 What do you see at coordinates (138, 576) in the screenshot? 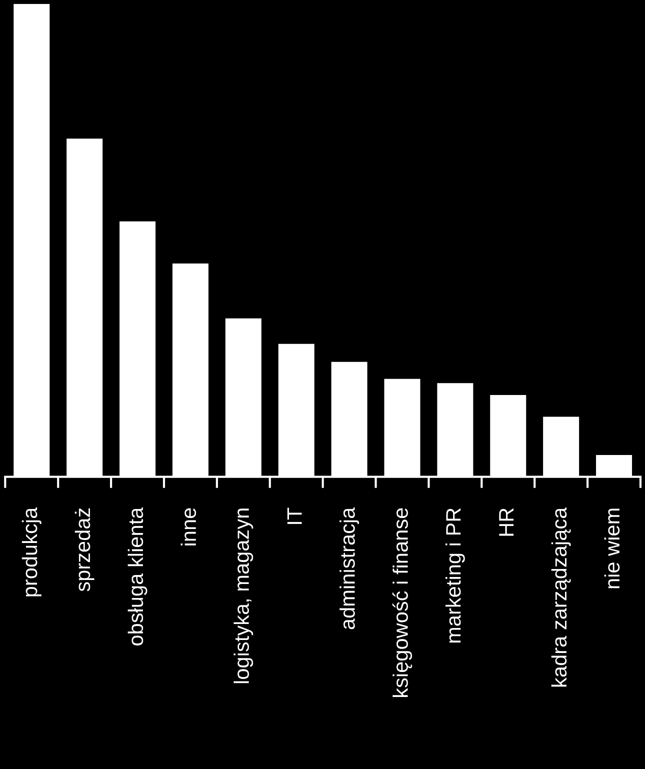
I see `x-tick-label: obsługa klienta` at bounding box center [138, 576].